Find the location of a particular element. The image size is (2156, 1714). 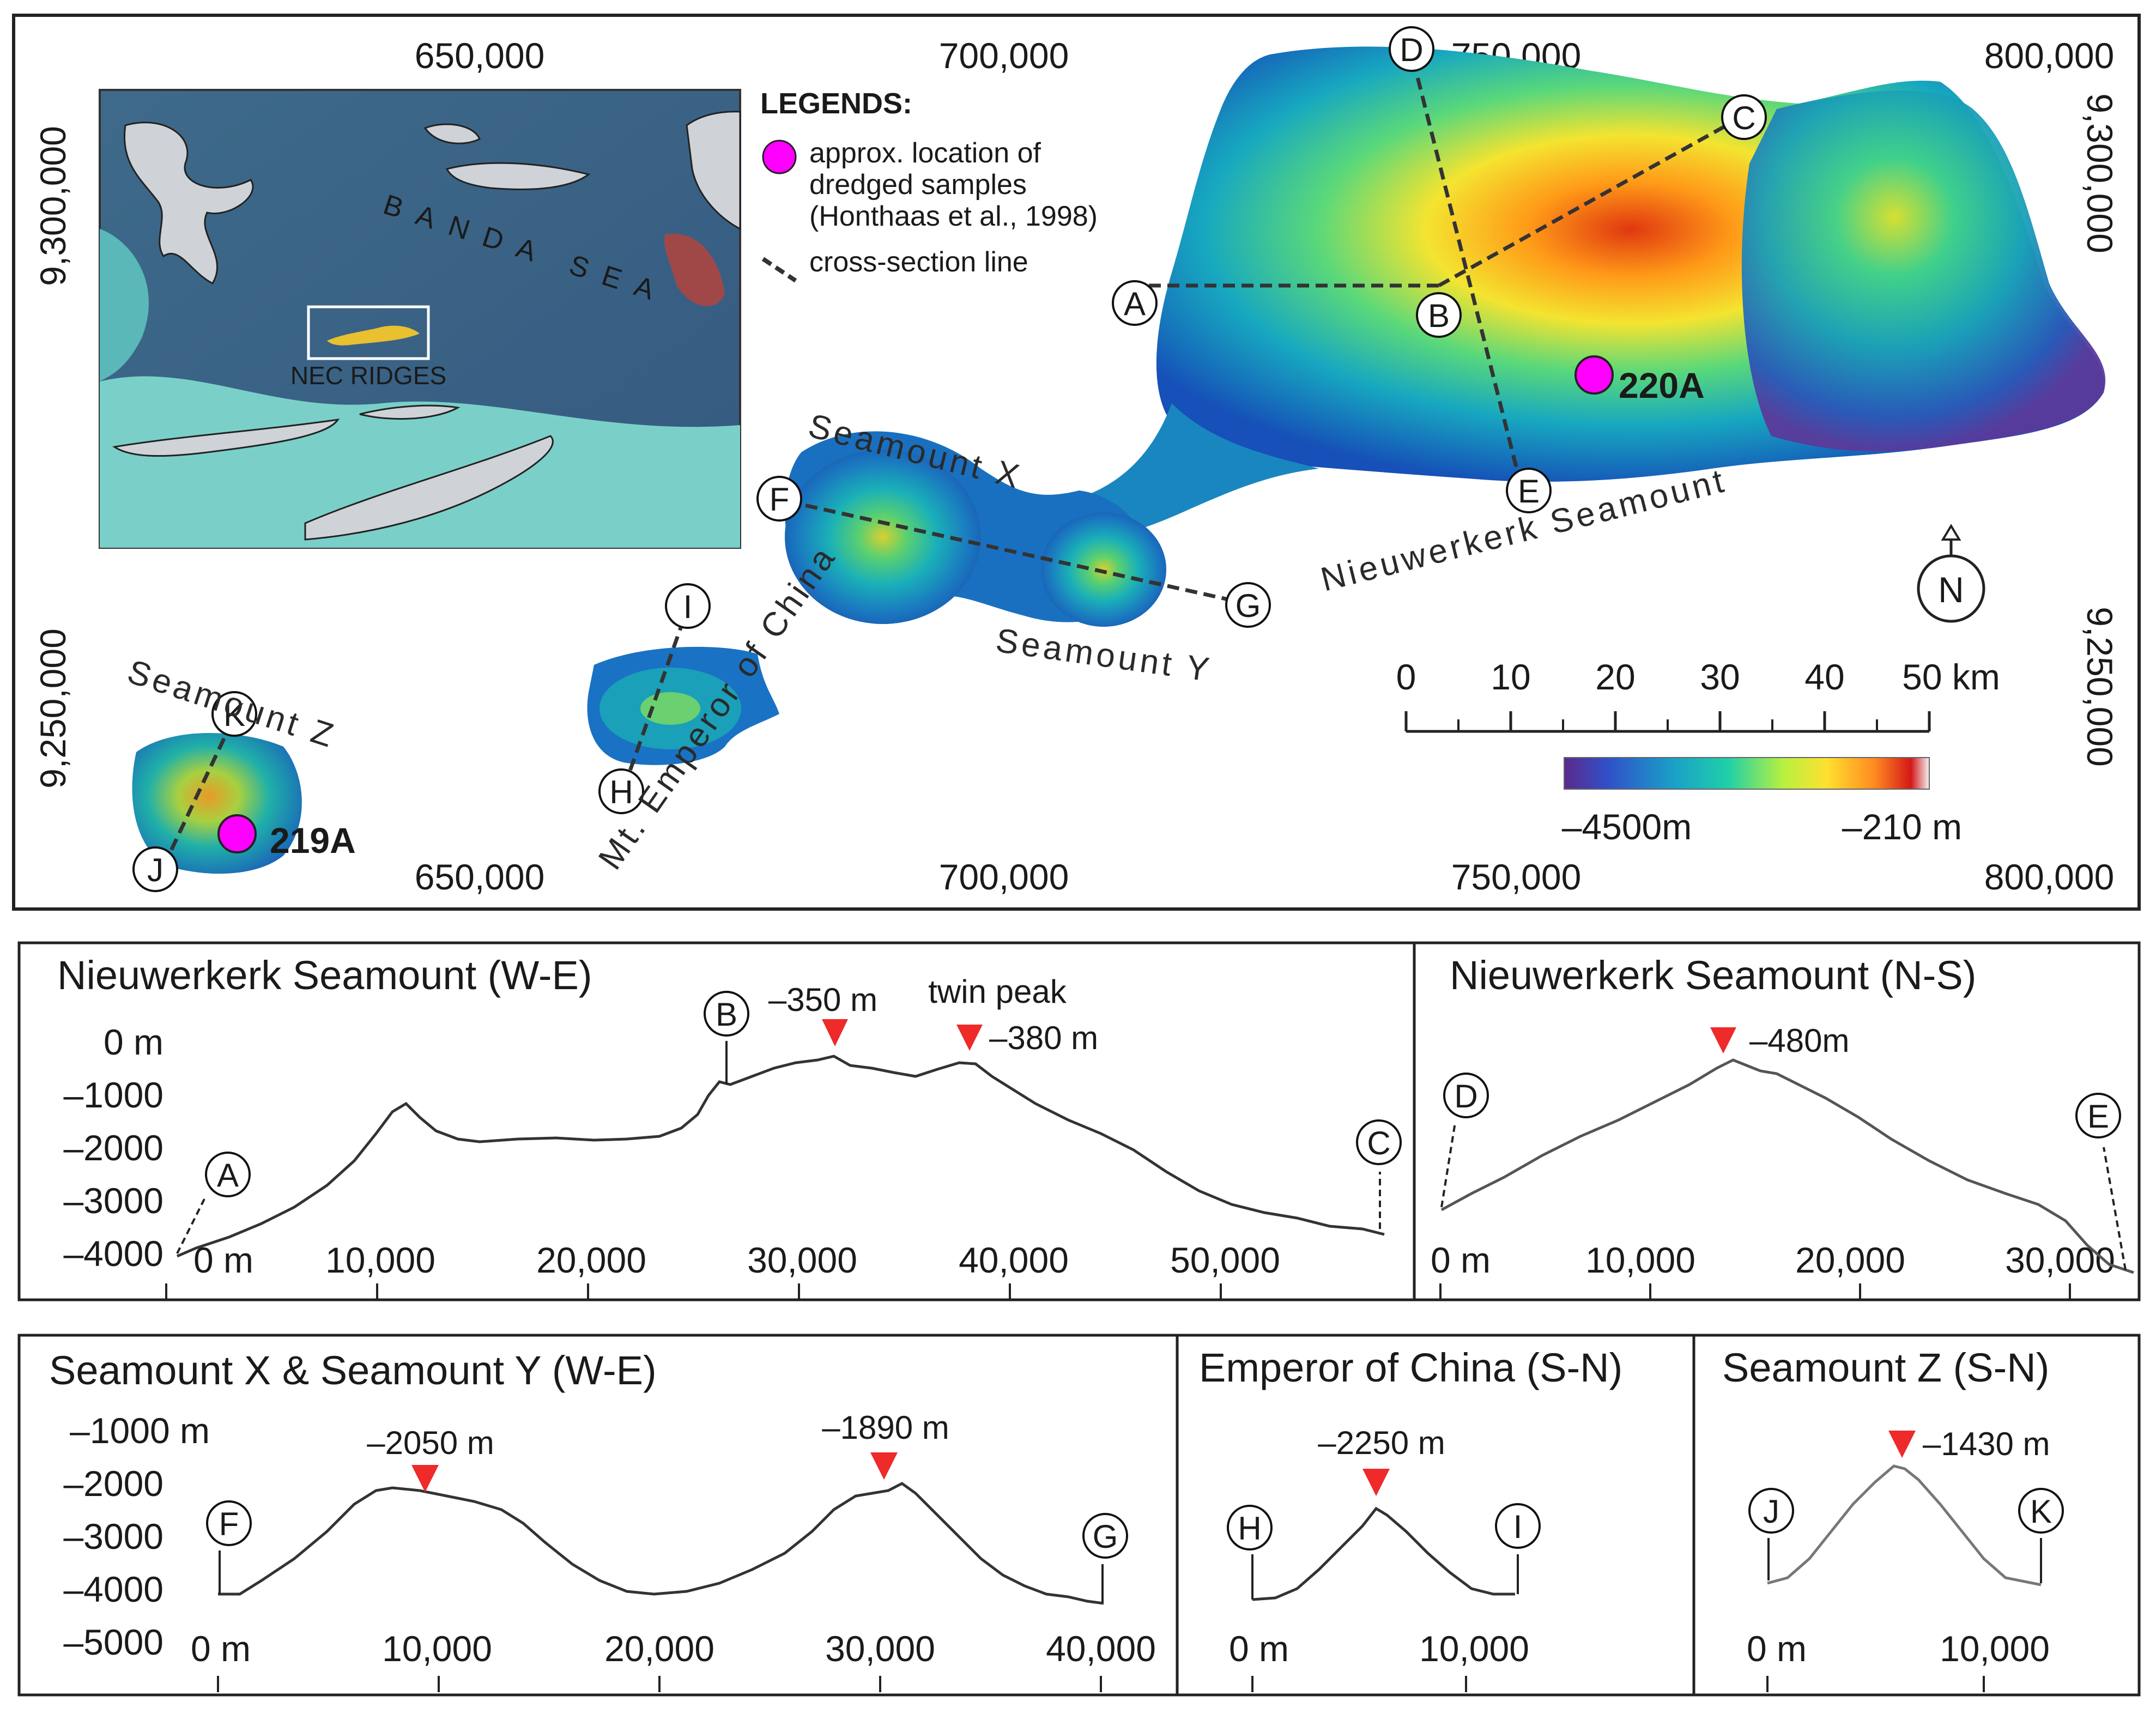

profile-start-d: D is located at coordinates (1466, 1095).